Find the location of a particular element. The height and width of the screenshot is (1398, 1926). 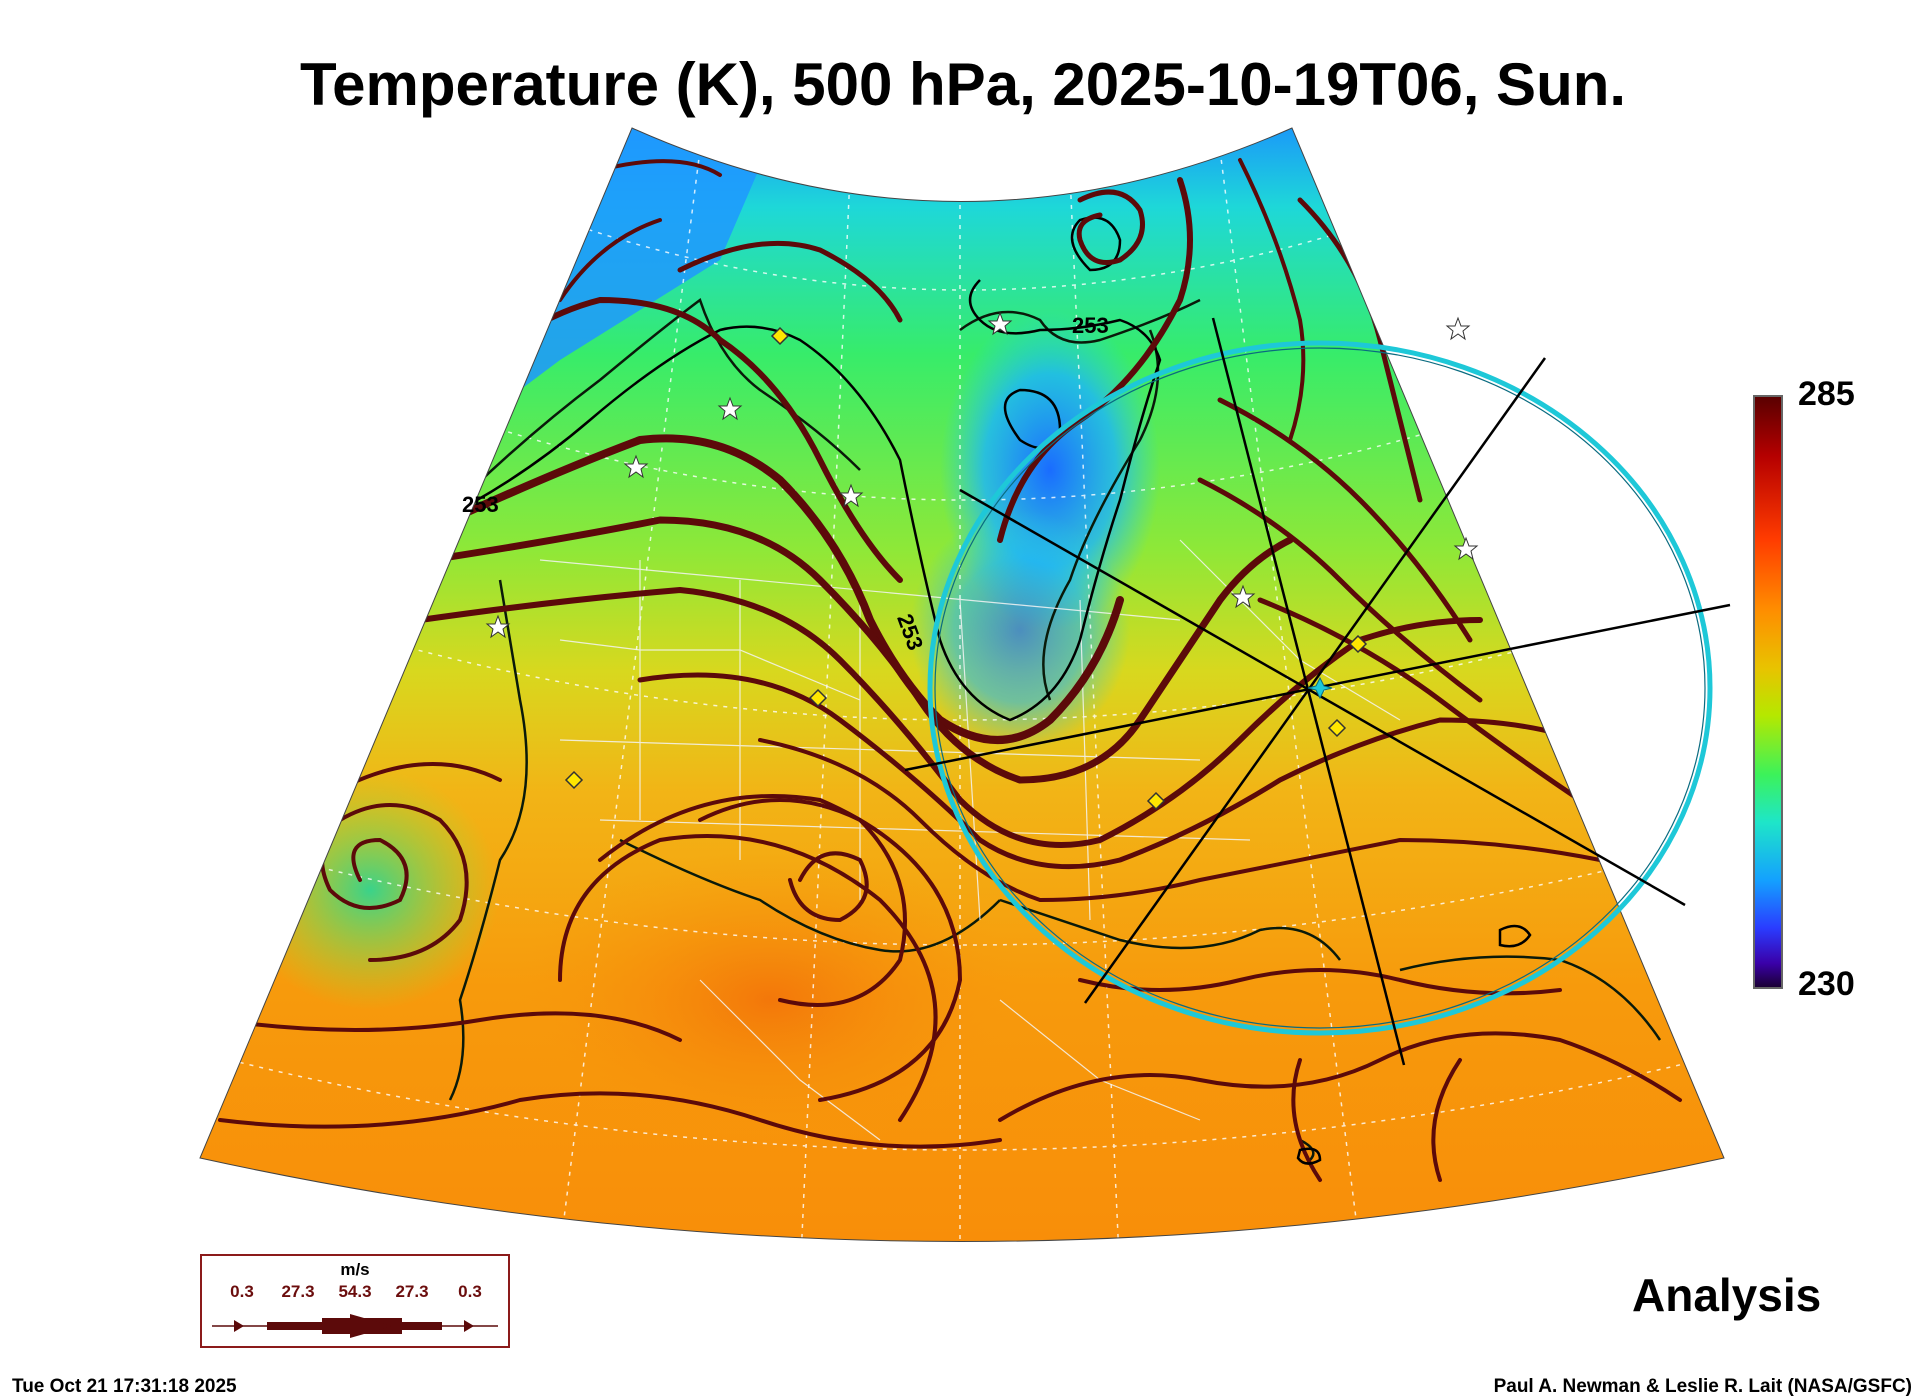

wind-speed-legend: m/s 0.3 27.3 54.3 27.3 0.3 is located at coordinates (355, 1301).